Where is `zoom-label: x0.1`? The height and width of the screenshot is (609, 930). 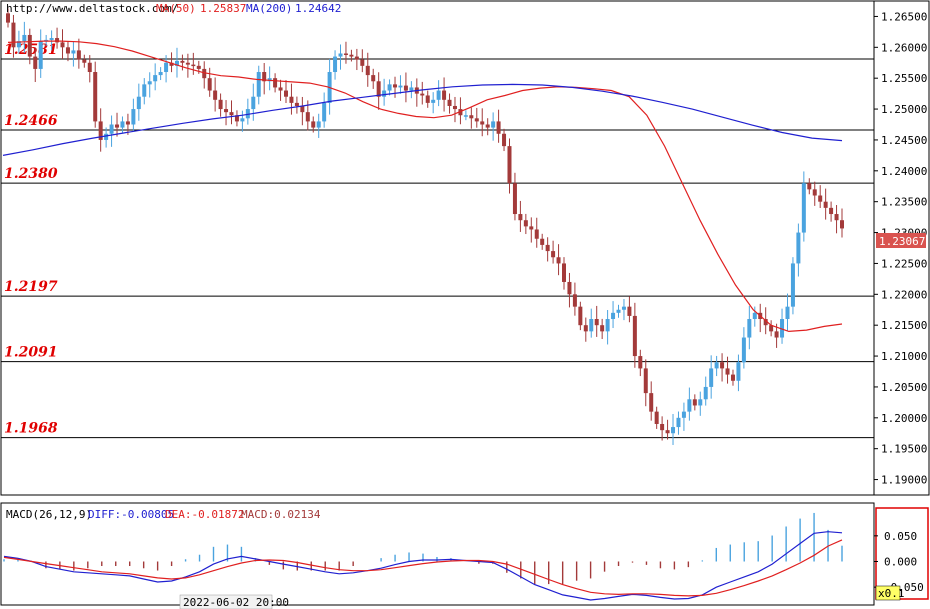
zoom-label: x0.1 is located at coordinates (891, 593).